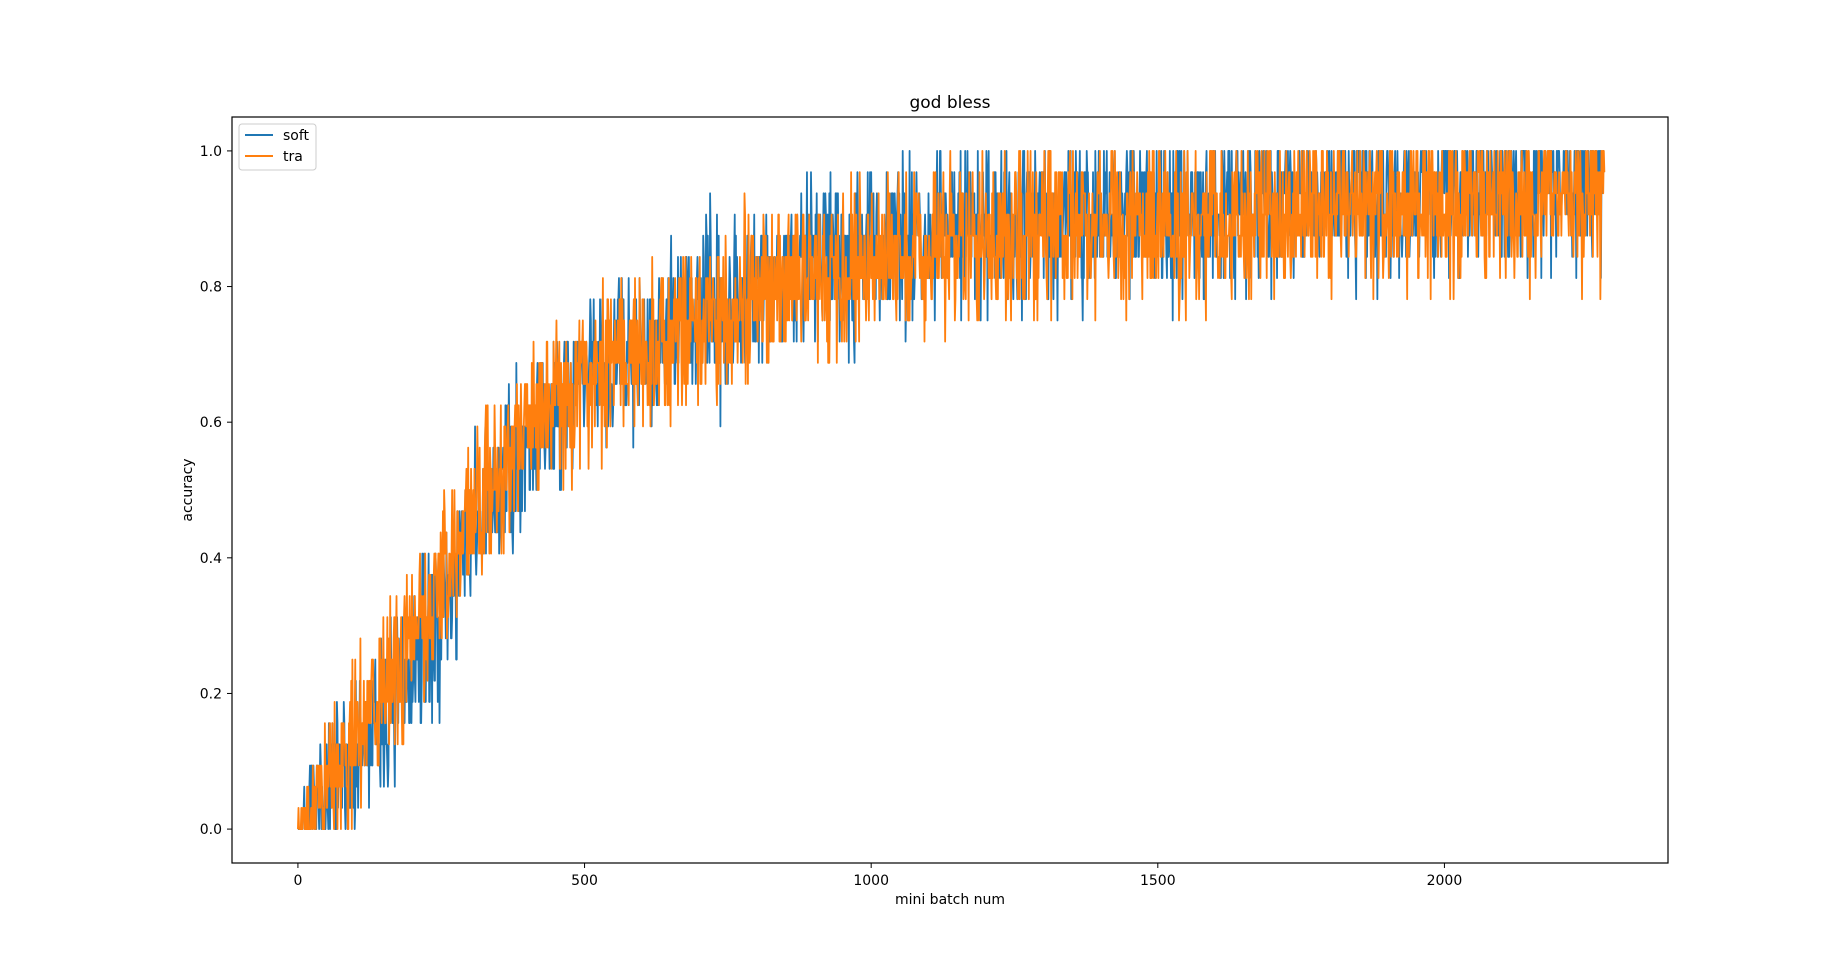 This screenshot has height=964, width=1841. Describe the element at coordinates (1158, 881) in the screenshot. I see `x-tick-label: 1500` at that location.